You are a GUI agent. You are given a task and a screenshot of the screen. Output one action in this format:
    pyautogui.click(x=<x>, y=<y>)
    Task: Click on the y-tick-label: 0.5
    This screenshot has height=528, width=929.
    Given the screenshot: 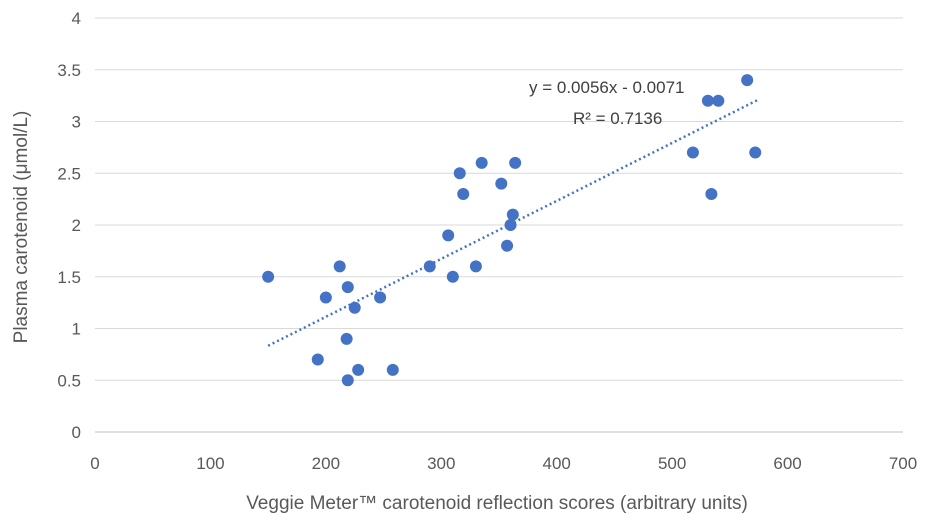 What is the action you would take?
    pyautogui.click(x=69, y=380)
    